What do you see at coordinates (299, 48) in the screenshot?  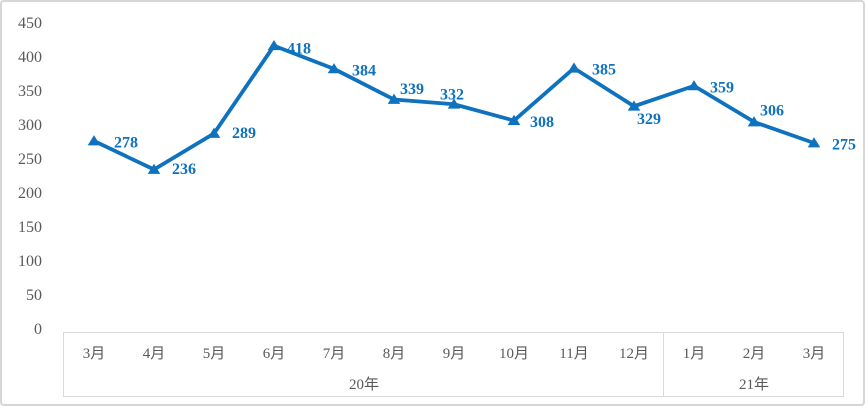 I see `data-point-label: 418` at bounding box center [299, 48].